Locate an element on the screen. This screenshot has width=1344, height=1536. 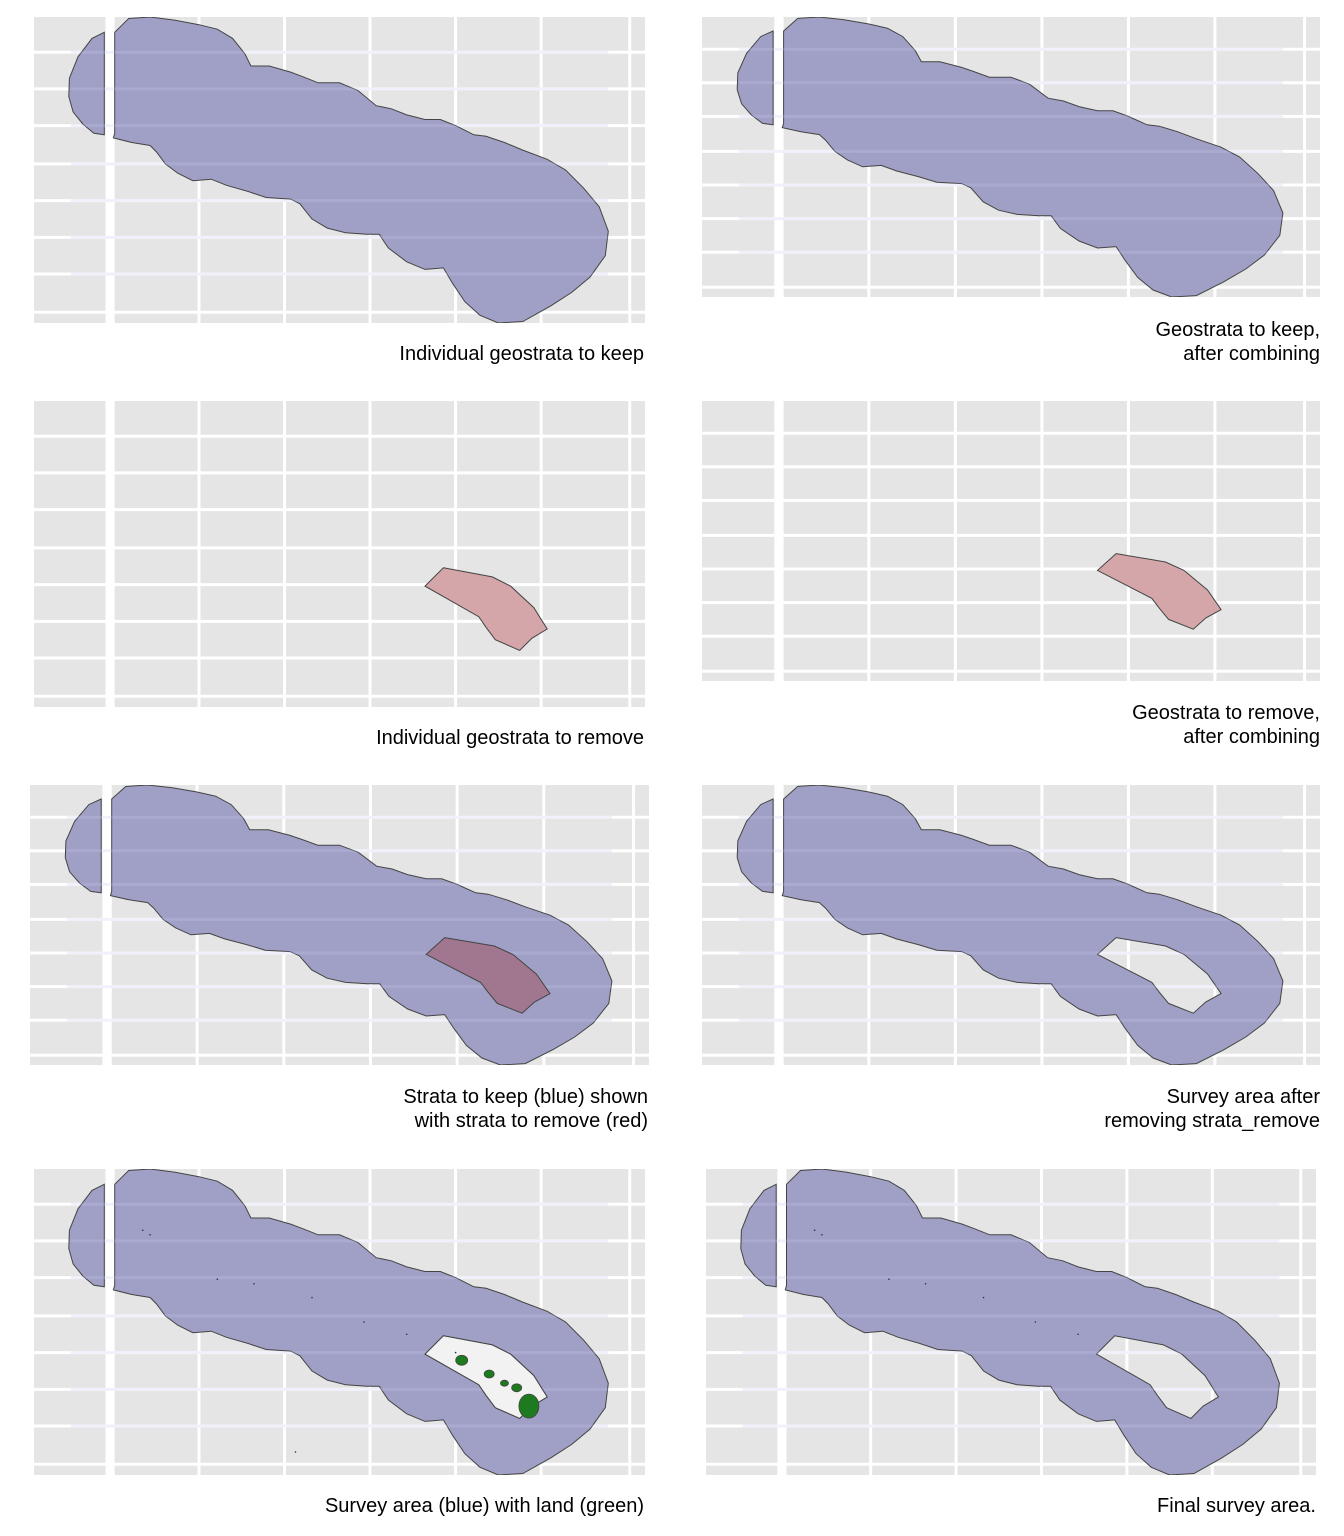
panel-individual-remove is located at coordinates (339, 554).